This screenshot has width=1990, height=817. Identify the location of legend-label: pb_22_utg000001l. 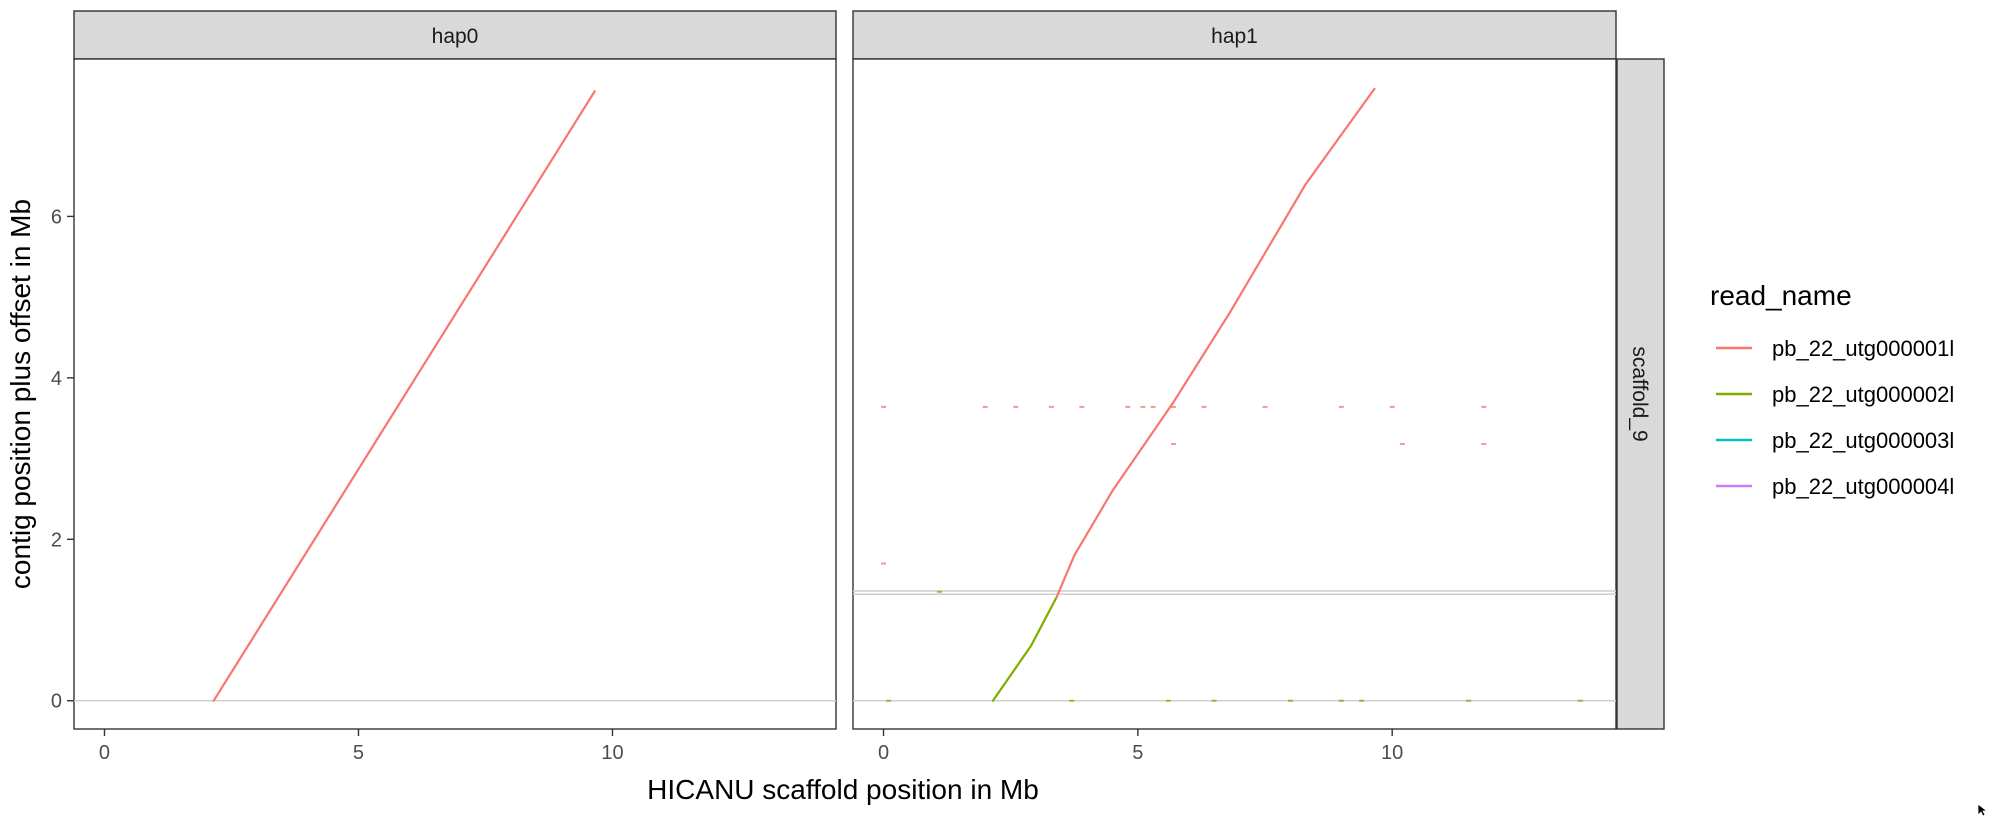
(1863, 348).